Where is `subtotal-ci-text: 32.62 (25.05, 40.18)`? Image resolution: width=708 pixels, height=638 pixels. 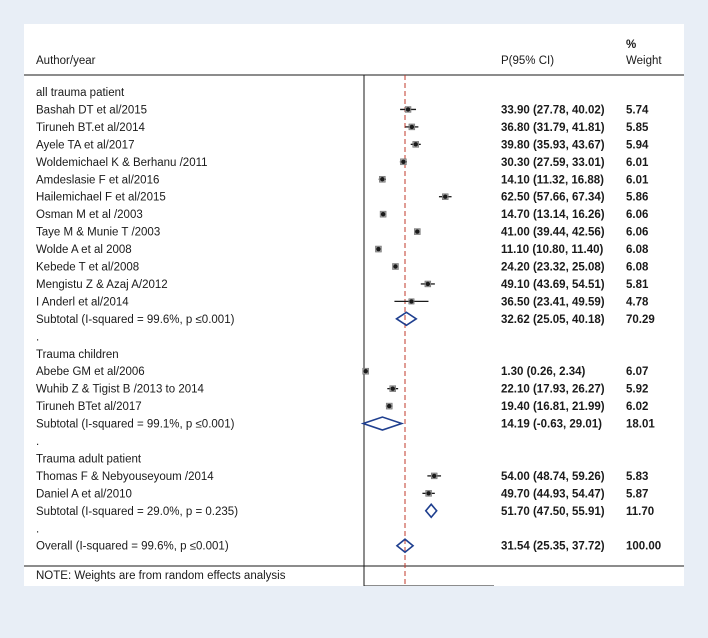 subtotal-ci-text: 32.62 (25.05, 40.18) is located at coordinates (553, 320).